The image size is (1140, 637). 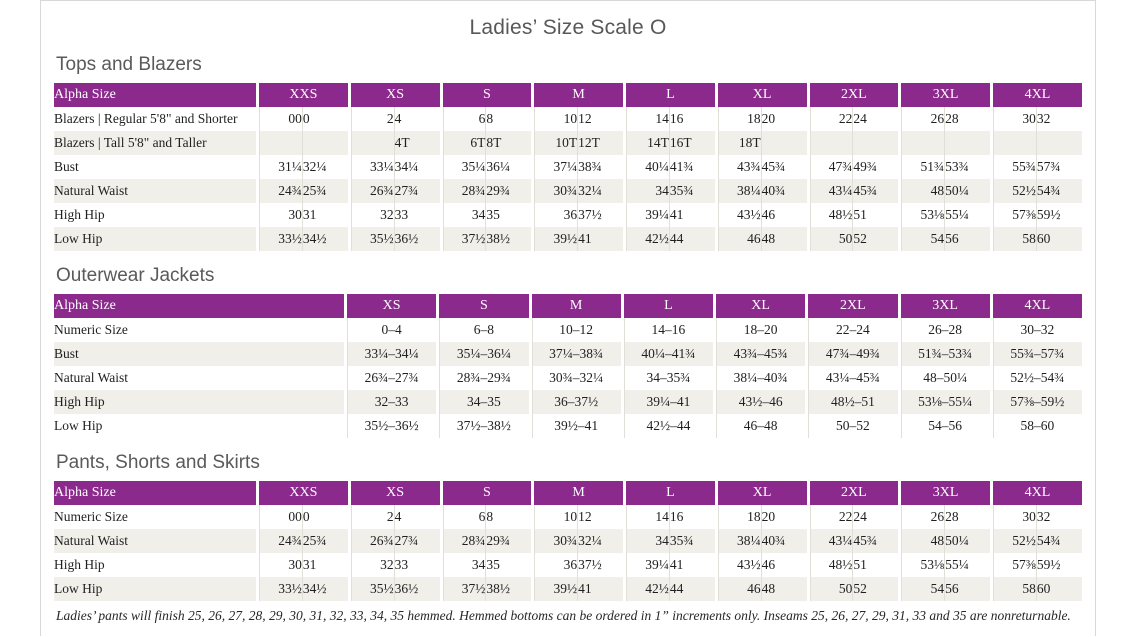 I want to click on table-cell: 16T, so click(x=691, y=143).